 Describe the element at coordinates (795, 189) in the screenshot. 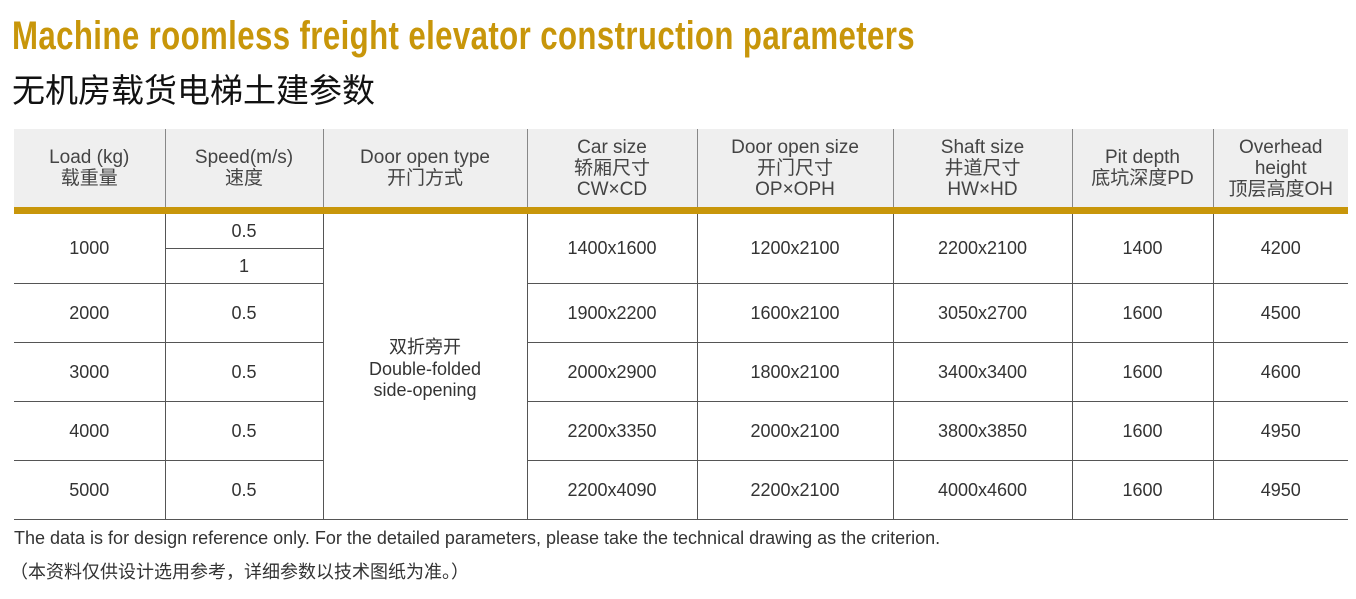

I see `header-line: OP×OPH` at that location.